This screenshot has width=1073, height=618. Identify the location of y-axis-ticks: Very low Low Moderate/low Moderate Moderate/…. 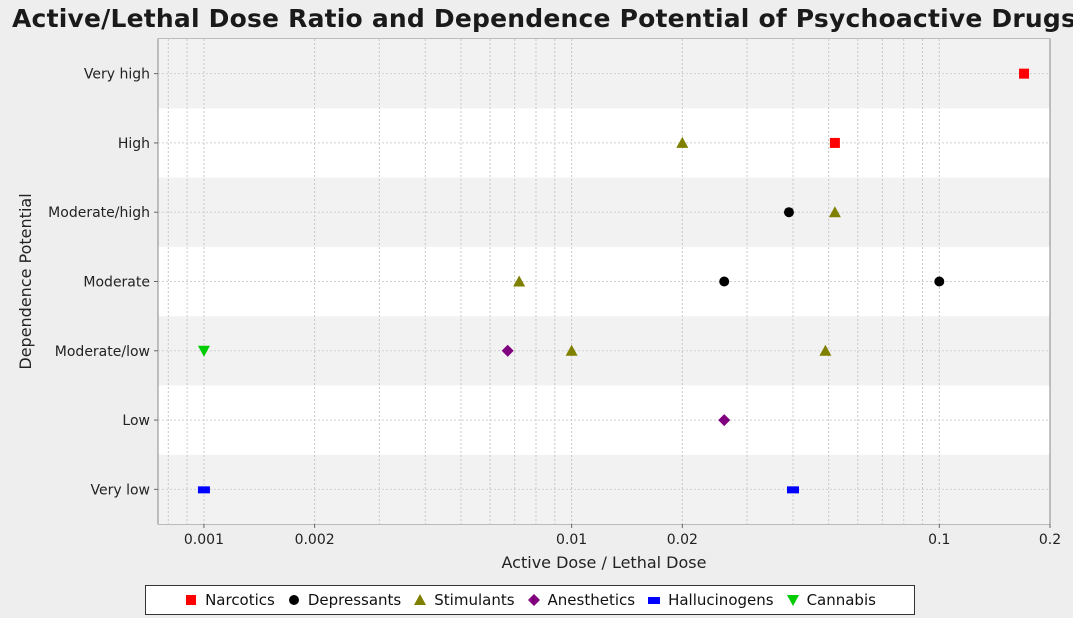
(103, 282).